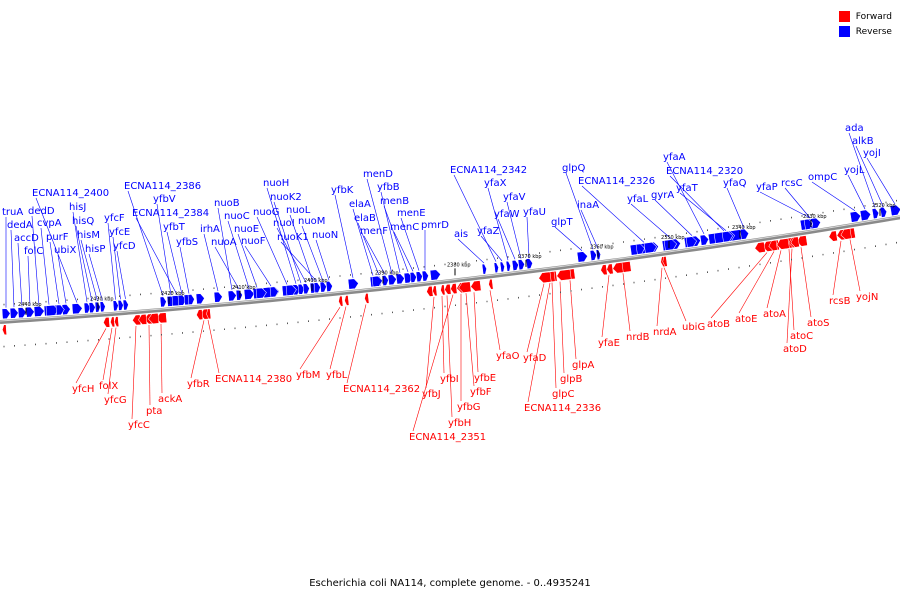 This screenshot has width=900, height=600. I want to click on reverse-gene-label: ada, so click(854, 128).